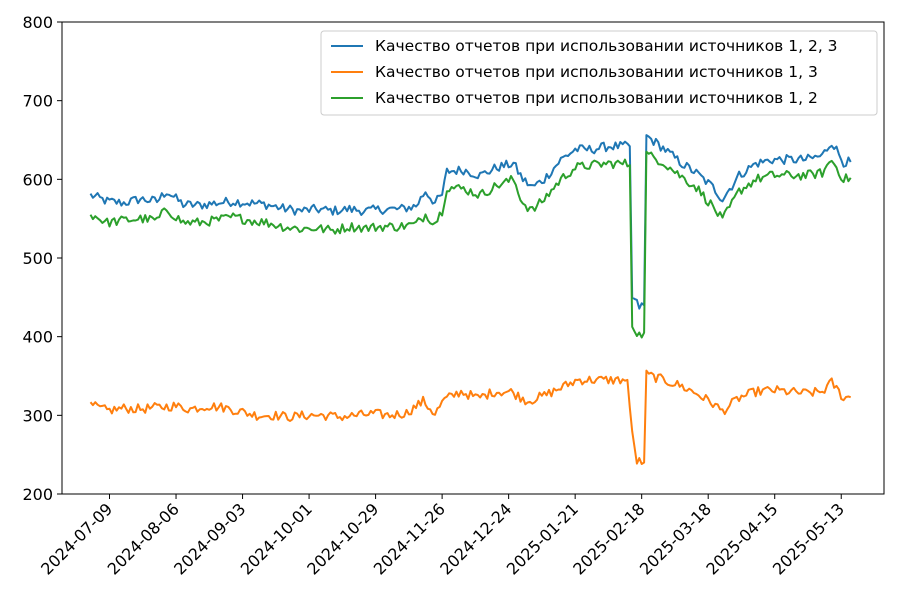 The height and width of the screenshot is (600, 900). What do you see at coordinates (37, 337) in the screenshot?
I see `y-tick-label: 400` at bounding box center [37, 337].